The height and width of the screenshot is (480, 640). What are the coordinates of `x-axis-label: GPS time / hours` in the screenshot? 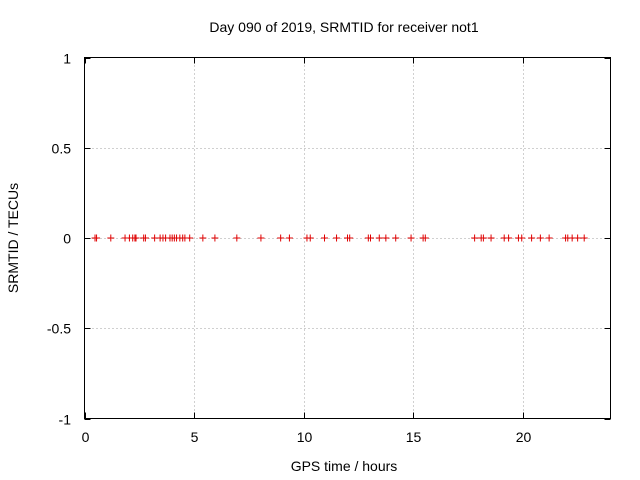 It's located at (344, 466).